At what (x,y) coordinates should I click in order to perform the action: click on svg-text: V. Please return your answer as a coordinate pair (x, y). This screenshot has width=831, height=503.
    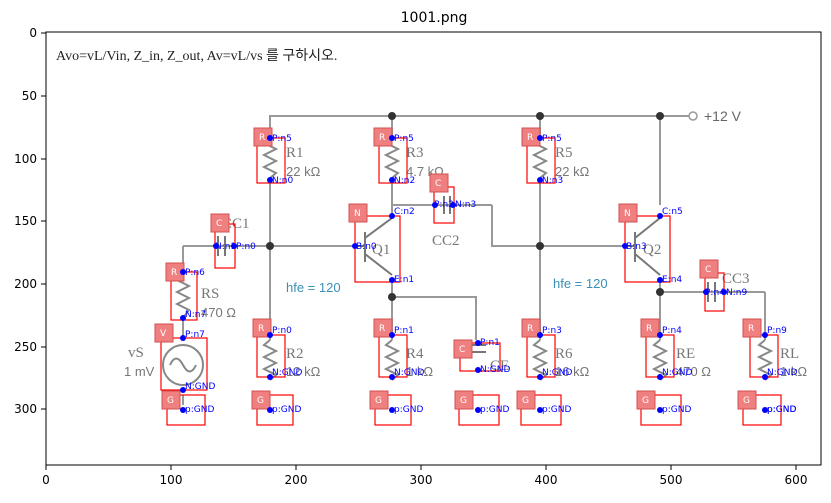
    Looking at the image, I should click on (163, 334).